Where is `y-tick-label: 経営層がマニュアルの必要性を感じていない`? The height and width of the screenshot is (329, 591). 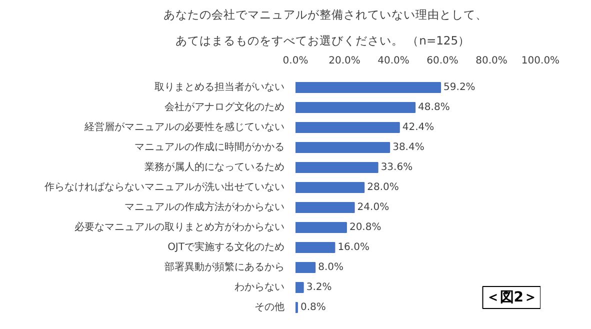
y-tick-label: 経営層がマニュアルの必要性を感じていない is located at coordinates (184, 127).